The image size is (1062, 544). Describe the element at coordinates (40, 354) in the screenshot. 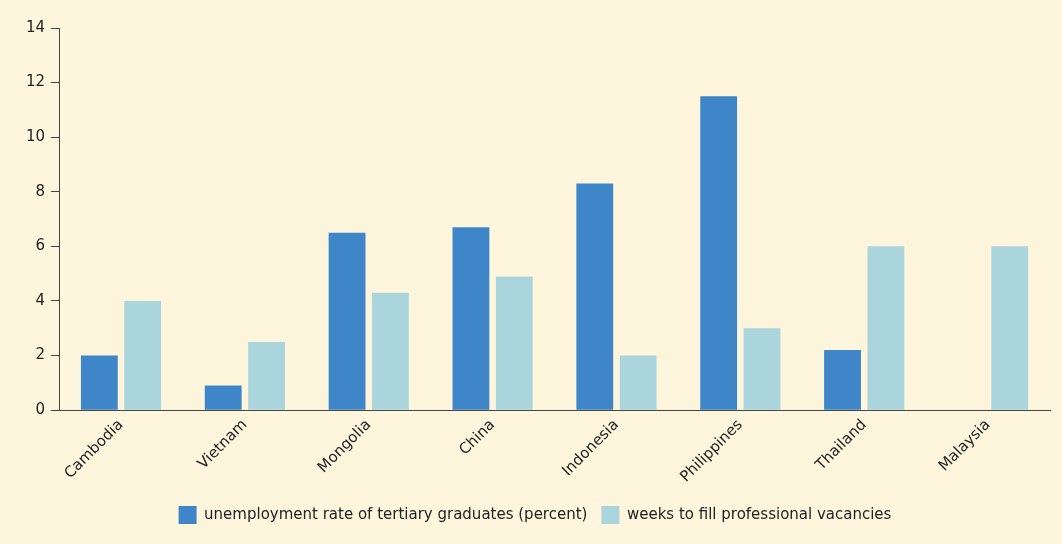

I see `y-tick-label: 2` at that location.